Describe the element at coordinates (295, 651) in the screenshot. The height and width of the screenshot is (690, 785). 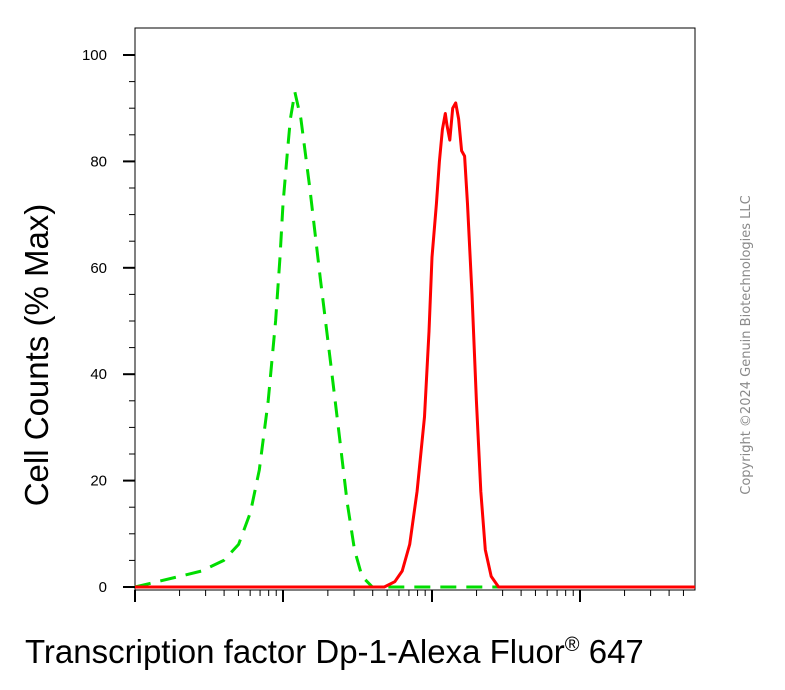
I see `x-axis-title-main: Transcription factor Dp-1-Alexa Fluor` at that location.